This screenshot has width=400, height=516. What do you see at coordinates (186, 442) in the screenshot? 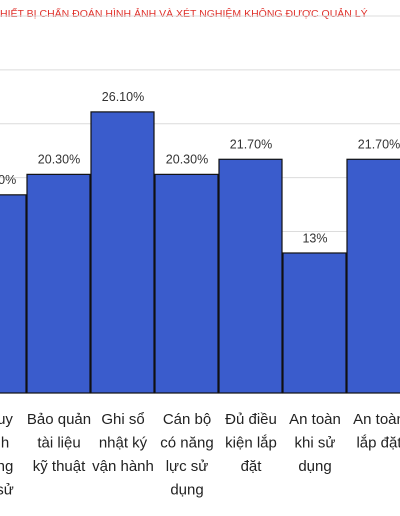
I see `x-tick-label: có năng` at bounding box center [186, 442].